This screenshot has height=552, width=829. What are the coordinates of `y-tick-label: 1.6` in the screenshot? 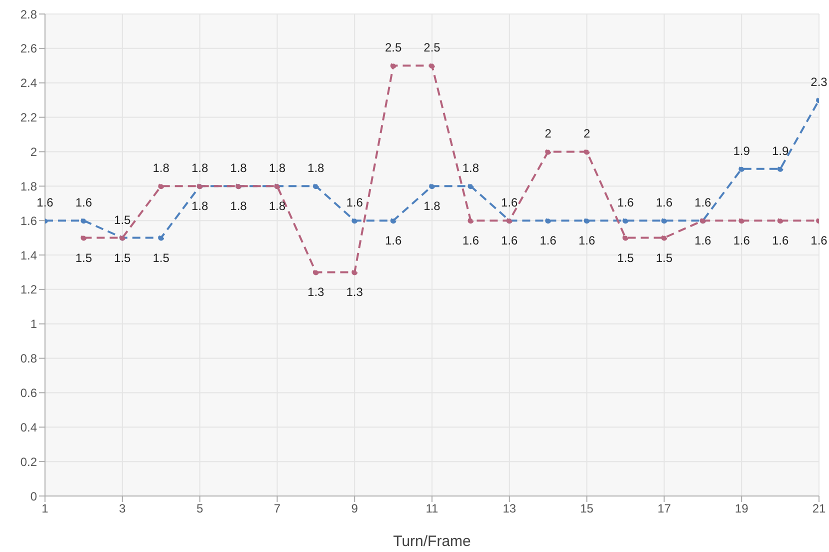 It's located at (29, 221).